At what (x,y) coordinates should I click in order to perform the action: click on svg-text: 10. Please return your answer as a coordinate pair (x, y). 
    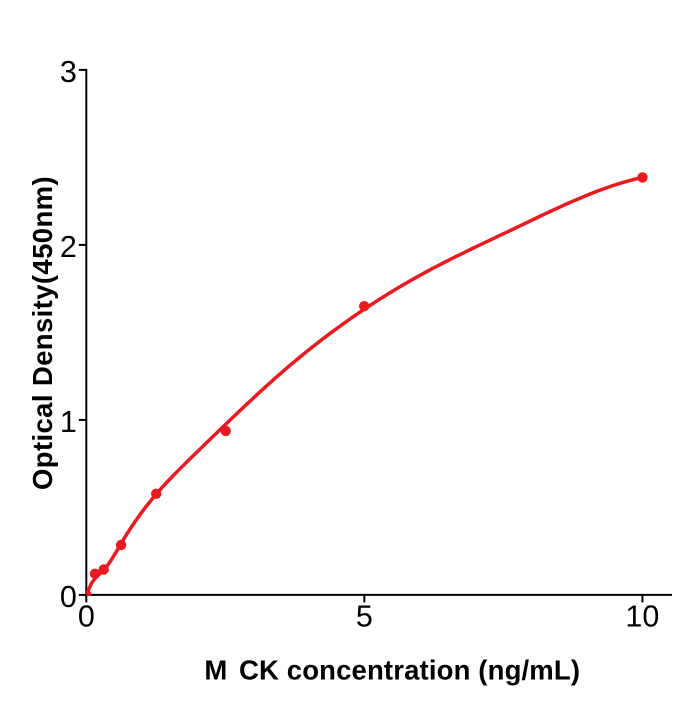
    Looking at the image, I should click on (642, 616).